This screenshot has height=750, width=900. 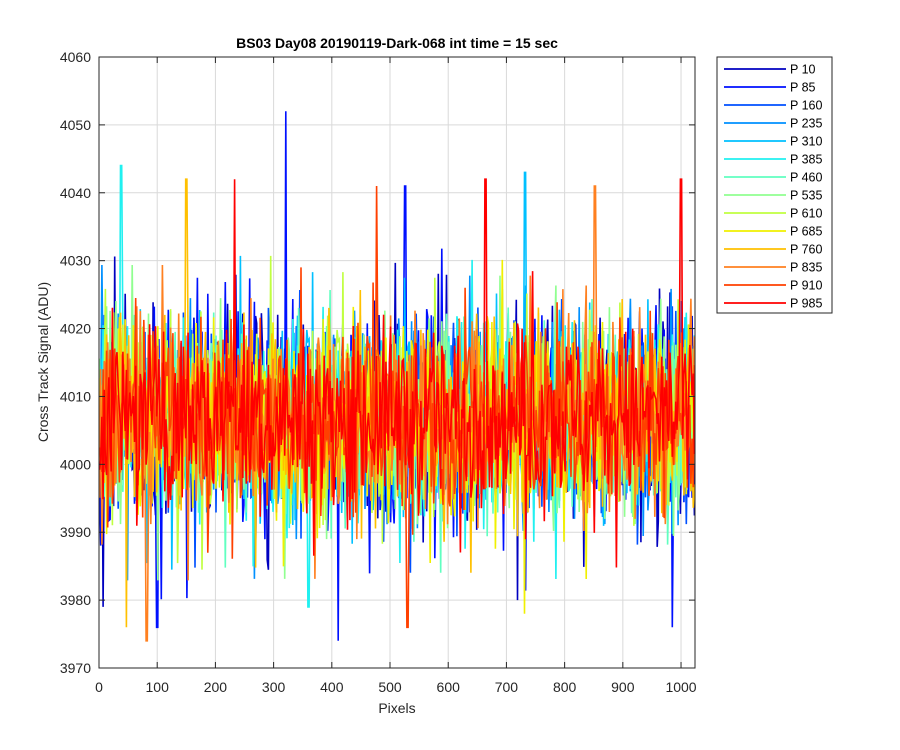 What do you see at coordinates (75, 668) in the screenshot?
I see `y-tick-label: 3970` at bounding box center [75, 668].